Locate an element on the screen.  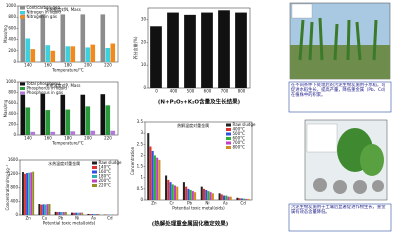
y-tick-label: 2.5 is located at coordinates (140, 143).